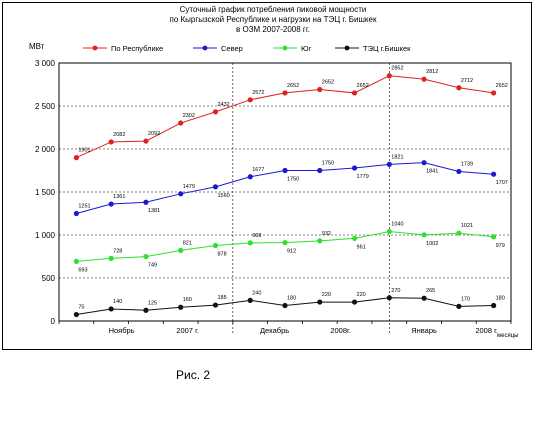 The height and width of the screenshot is (425, 540). Describe the element at coordinates (193, 375) in the screenshot. I see `figure-caption: Рис. 2` at that location.